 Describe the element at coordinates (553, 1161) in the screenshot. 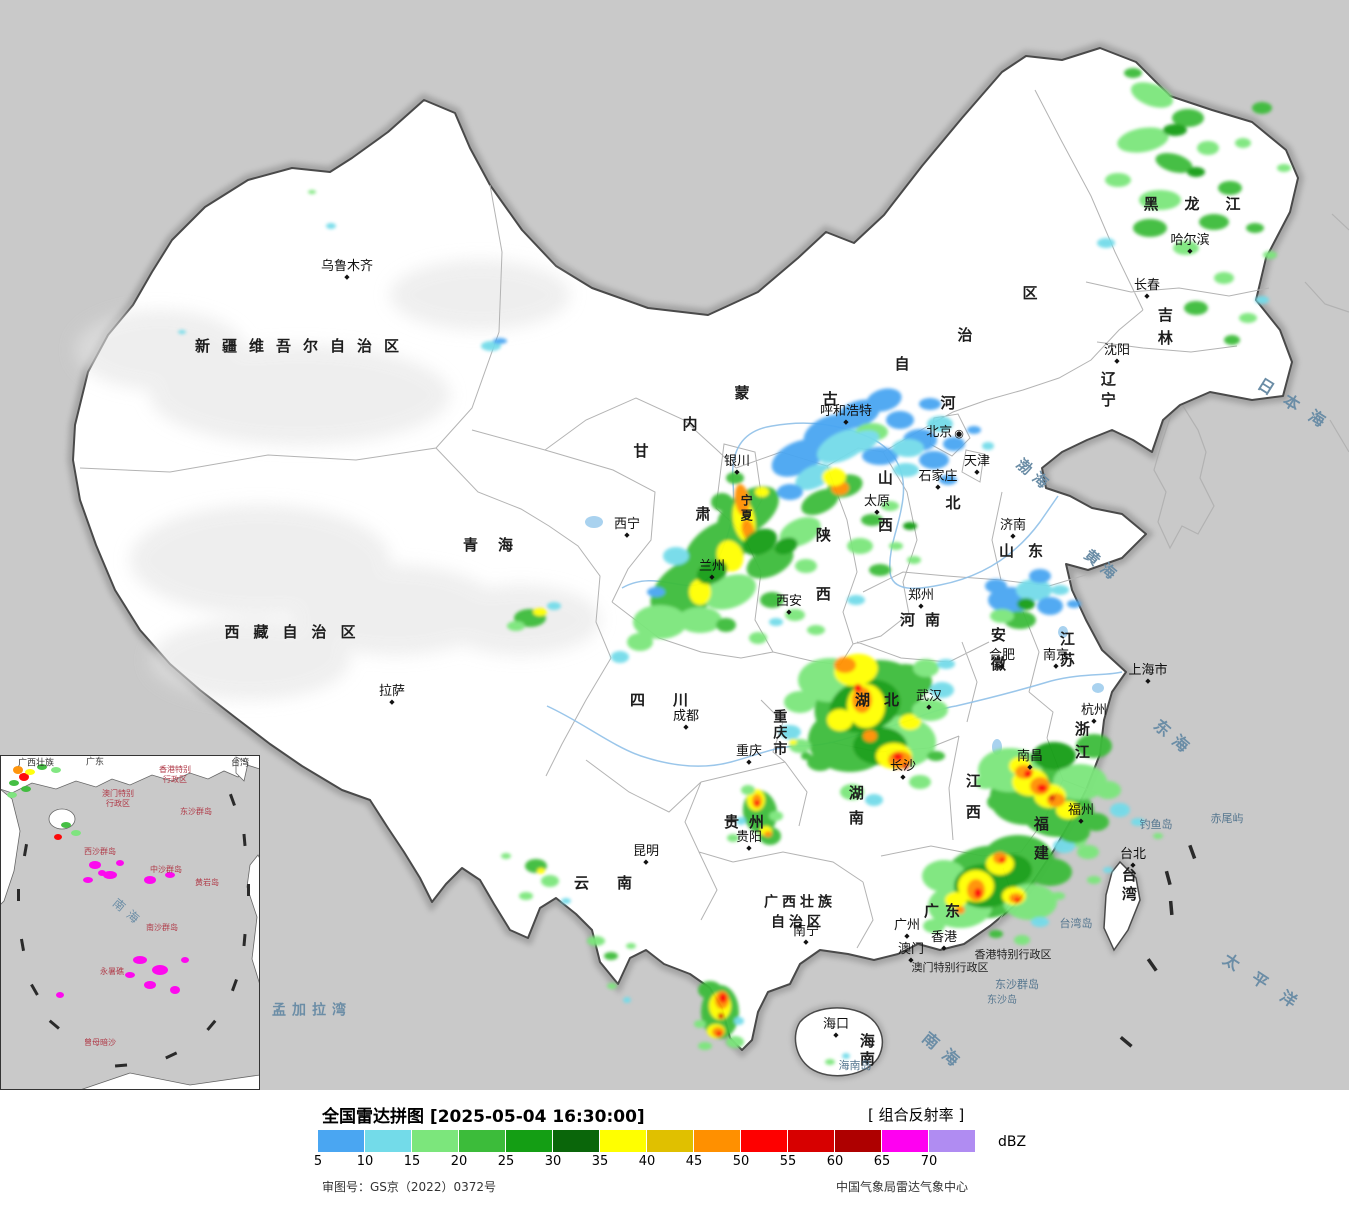

I see `legend-tick: 30` at that location.